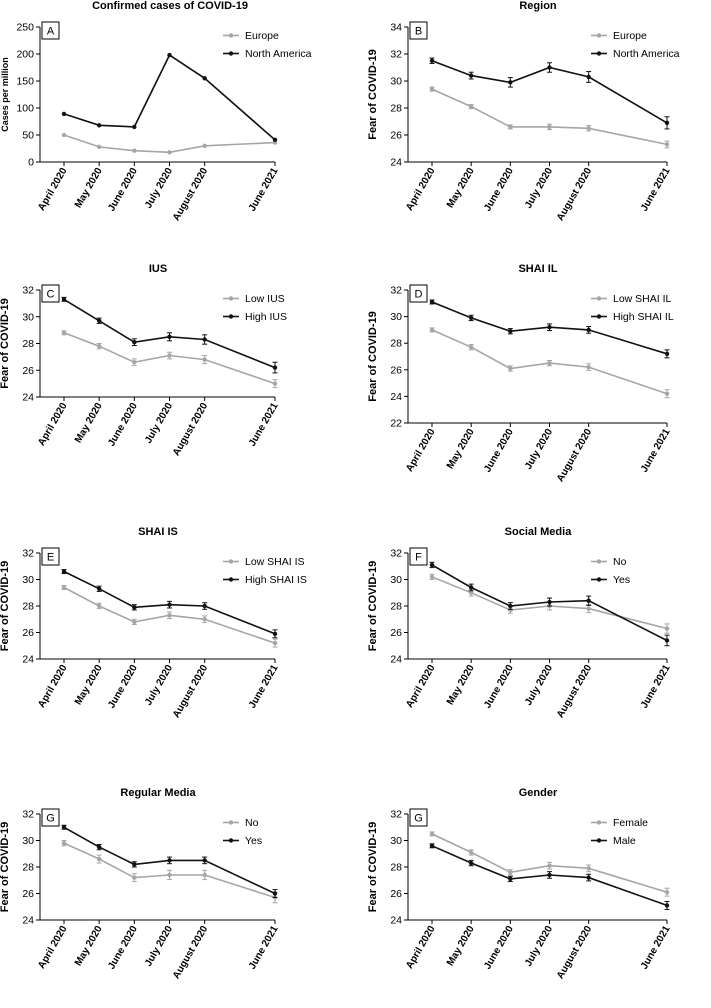  I want to click on chart-title: Gender, so click(538, 793).